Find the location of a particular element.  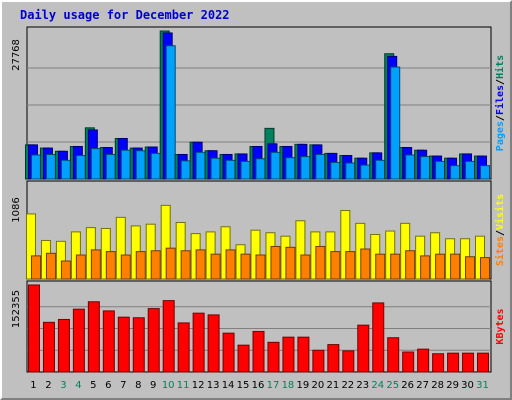

legend-files: Files is located at coordinates (500, 100).